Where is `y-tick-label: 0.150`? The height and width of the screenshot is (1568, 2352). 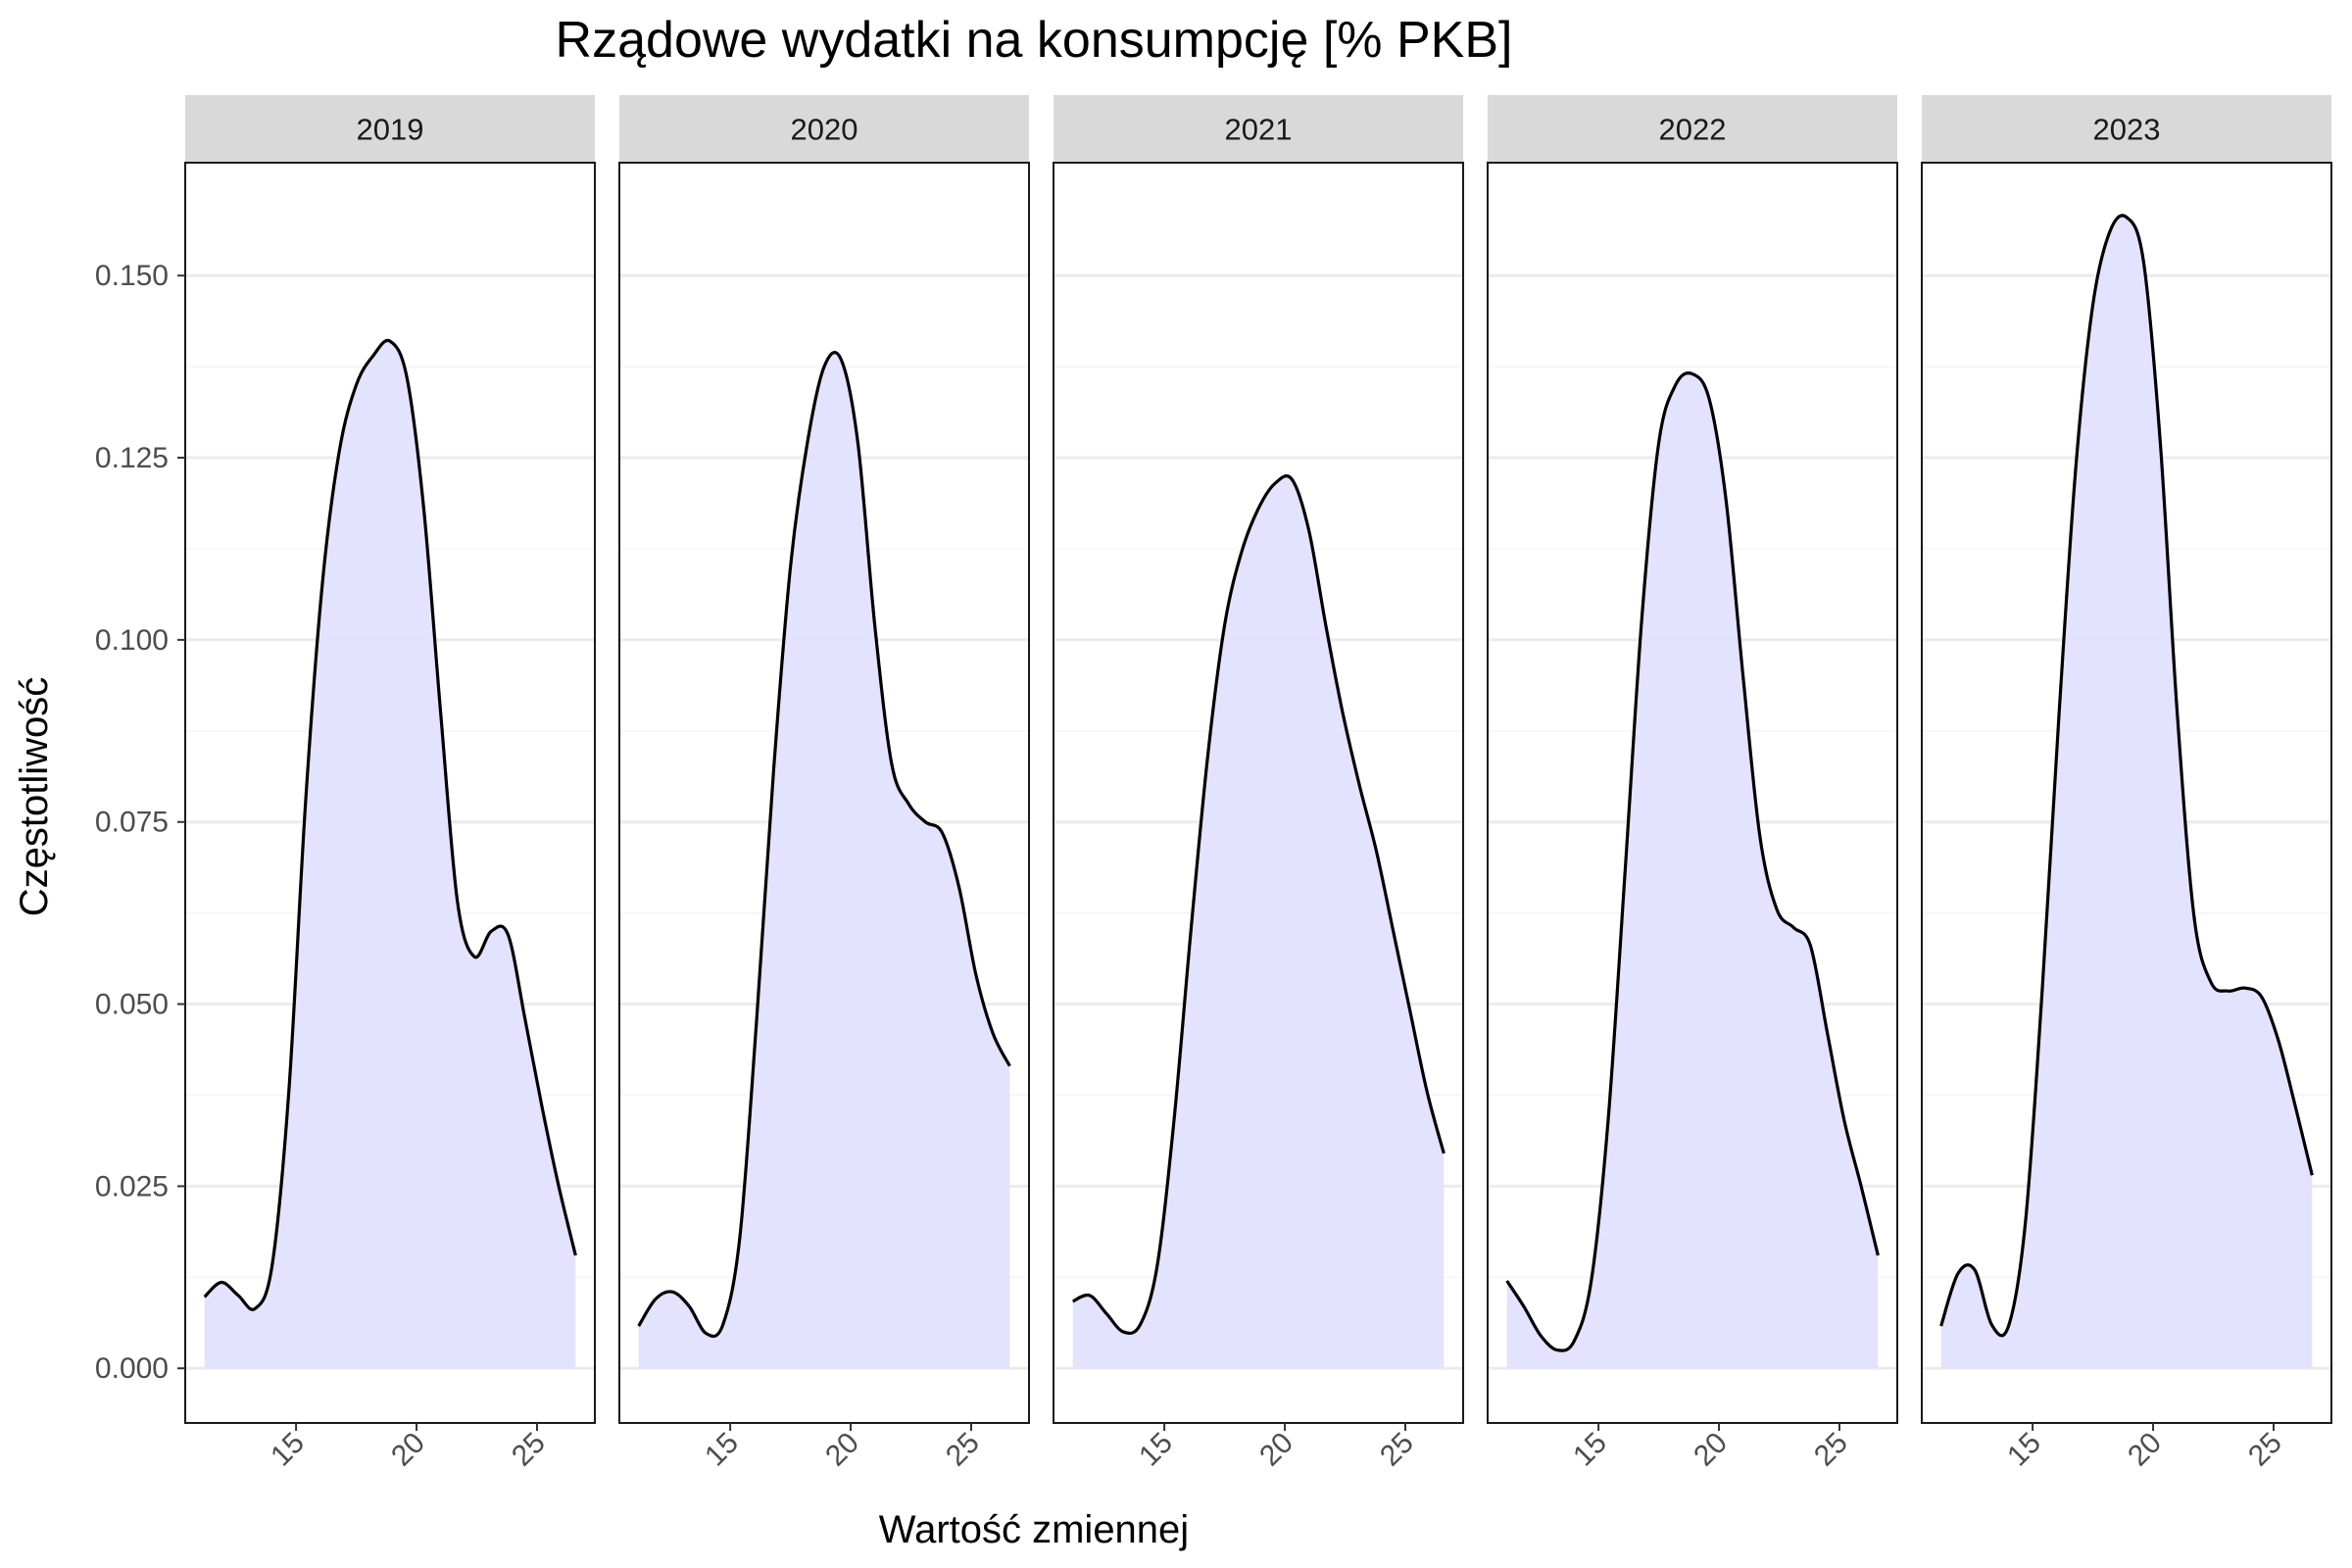
y-tick-label: 0.150 is located at coordinates (132, 276).